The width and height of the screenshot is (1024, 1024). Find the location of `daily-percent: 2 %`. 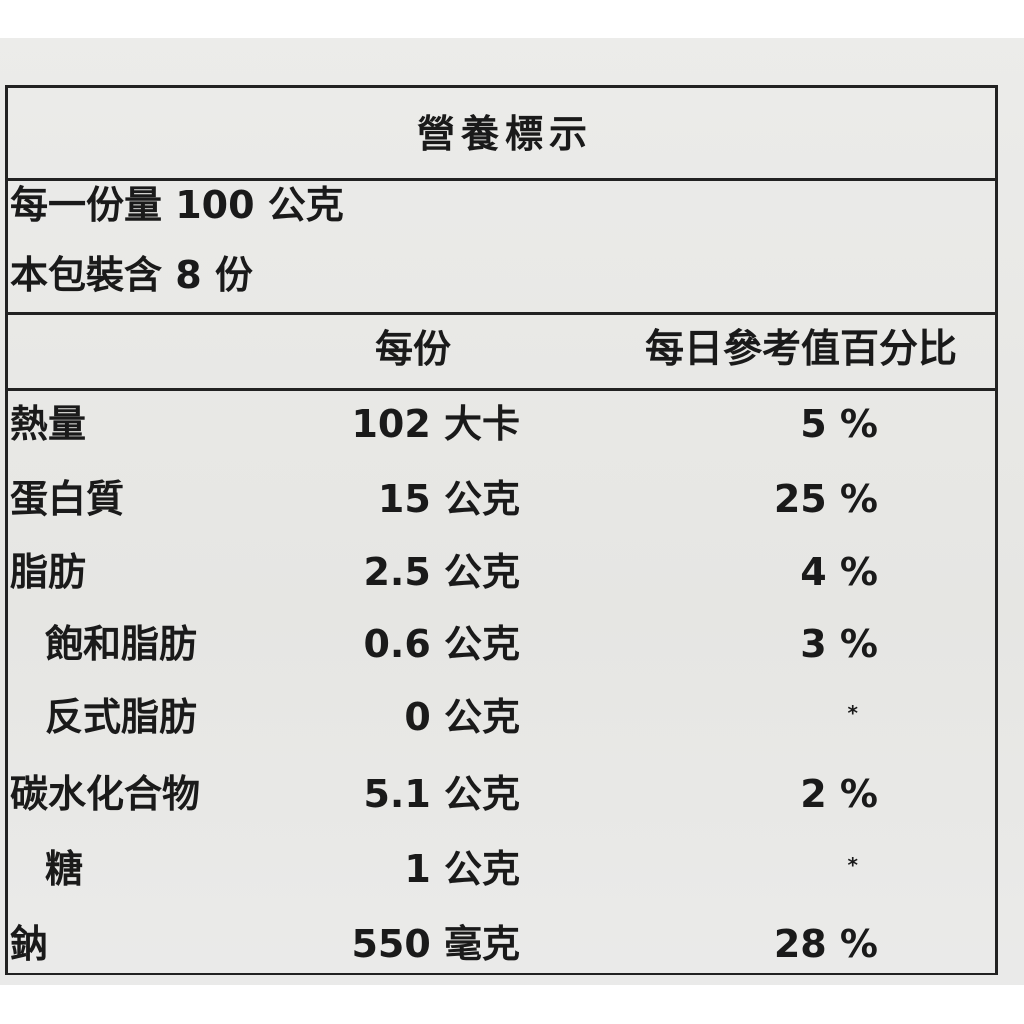

daily-percent: 2 % is located at coordinates (839, 794).